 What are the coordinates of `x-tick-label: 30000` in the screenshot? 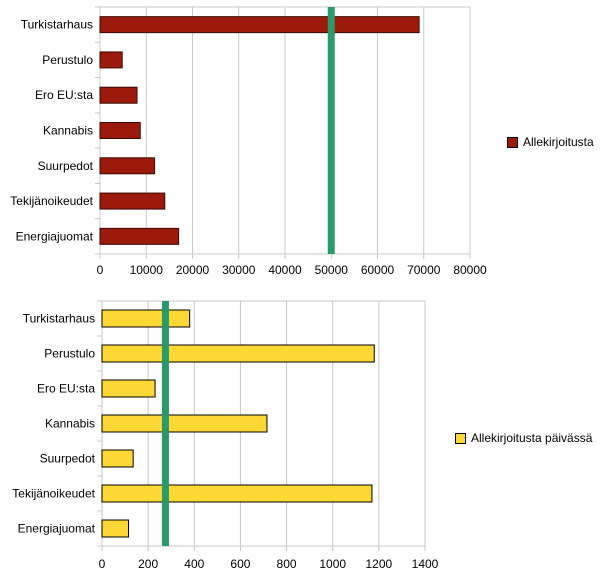 It's located at (239, 270).